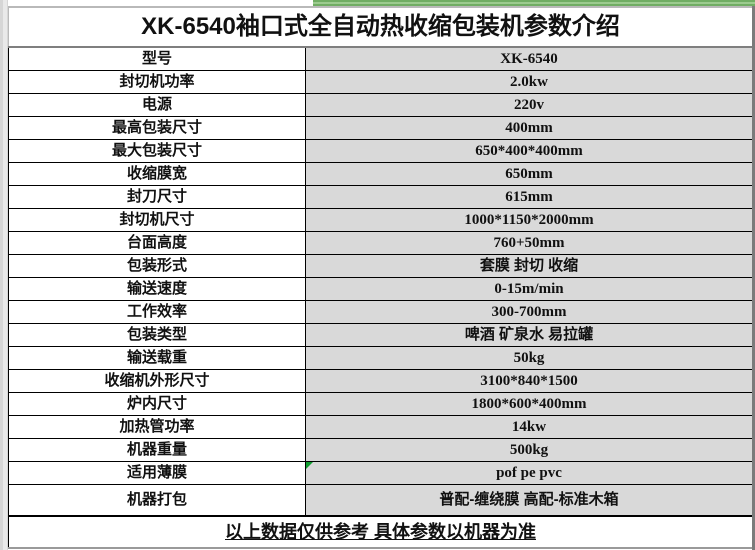 Image resolution: width=755 pixels, height=550 pixels. I want to click on table-row: 机器重量 500kg, so click(381, 450).